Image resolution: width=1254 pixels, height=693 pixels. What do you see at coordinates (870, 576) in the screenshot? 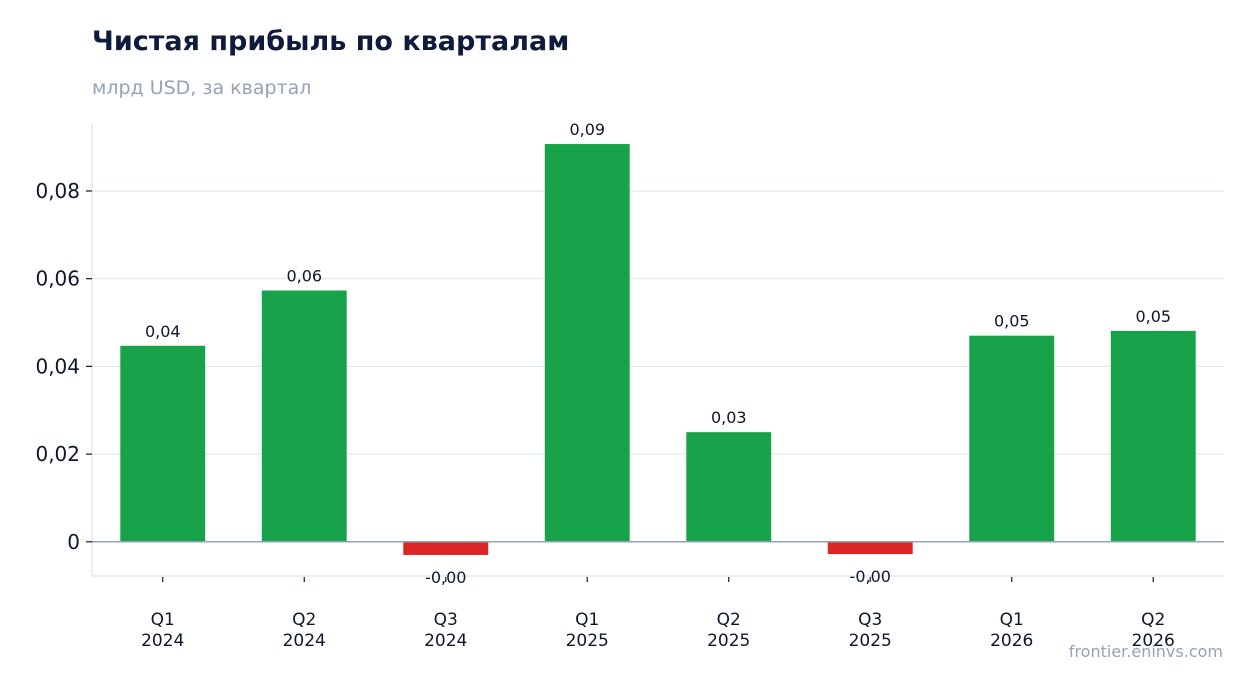
I see `data-label: -0,00` at bounding box center [870, 576].